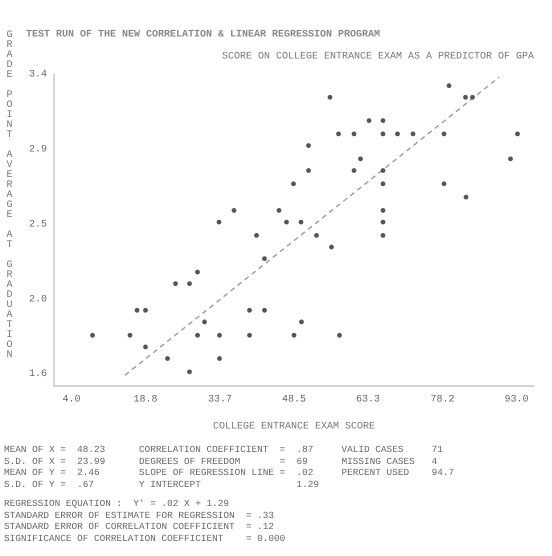 The height and width of the screenshot is (556, 552). What do you see at coordinates (71, 400) in the screenshot?
I see `x-tick-label: 4.0` at bounding box center [71, 400].